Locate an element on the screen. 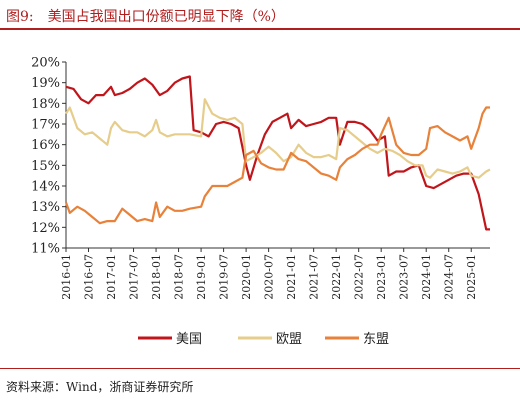 The width and height of the screenshot is (520, 402). source-note: 资料来源：Wind，浙商证券研究所 is located at coordinates (100, 387).